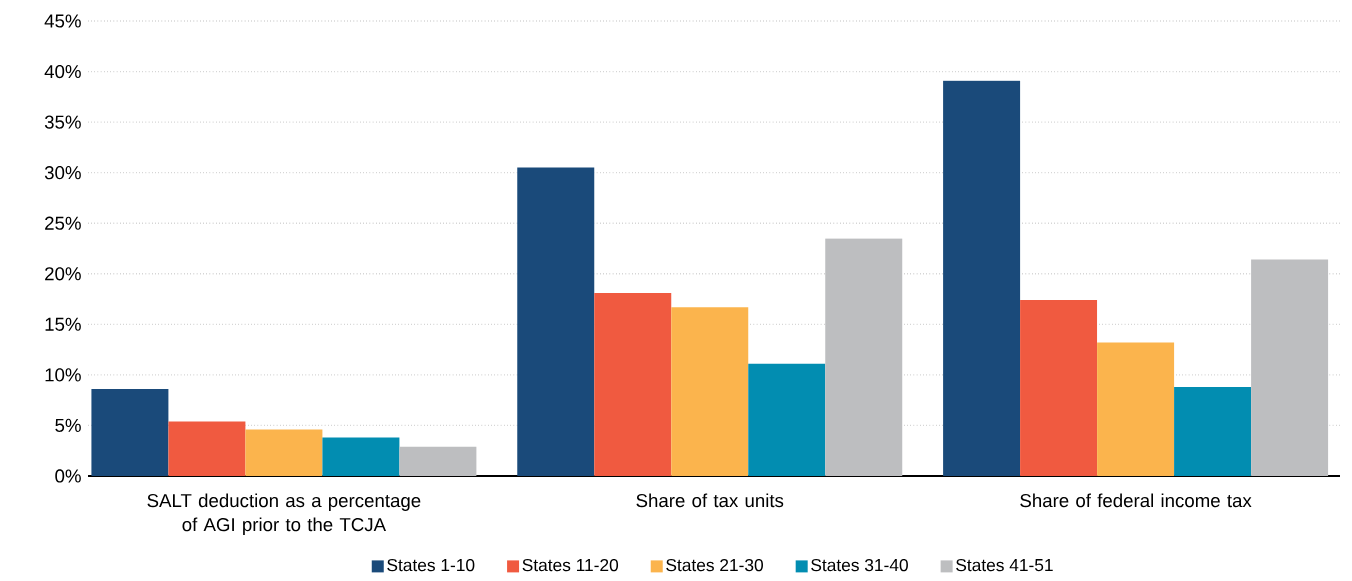 Image resolution: width=1352 pixels, height=581 pixels. What do you see at coordinates (63, 375) in the screenshot?
I see `y-tick-label: 10%` at bounding box center [63, 375].